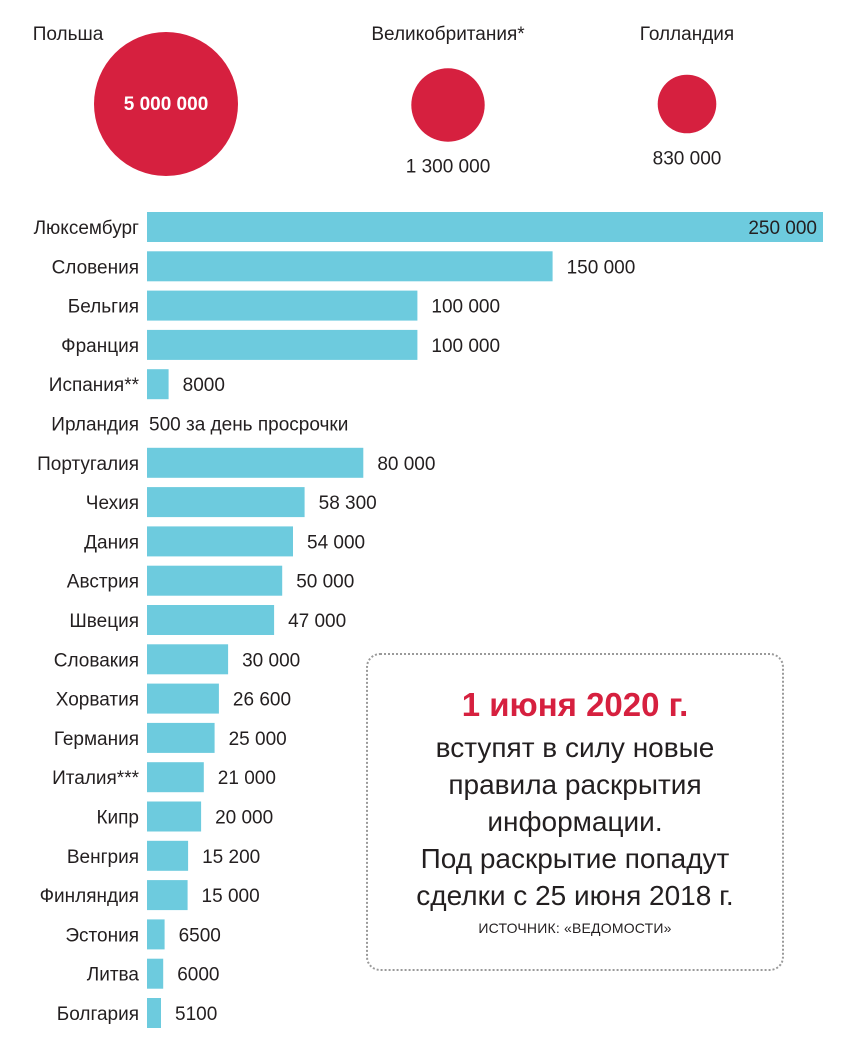  I want to click on value-label: 20 000, so click(244, 818).